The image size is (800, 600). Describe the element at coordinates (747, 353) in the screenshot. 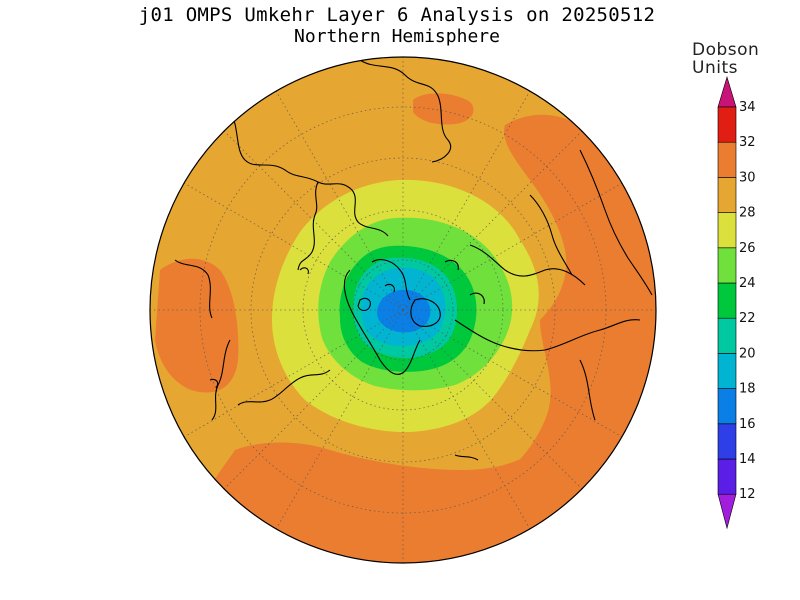

I see `colorbar-tick-label: 20` at that location.